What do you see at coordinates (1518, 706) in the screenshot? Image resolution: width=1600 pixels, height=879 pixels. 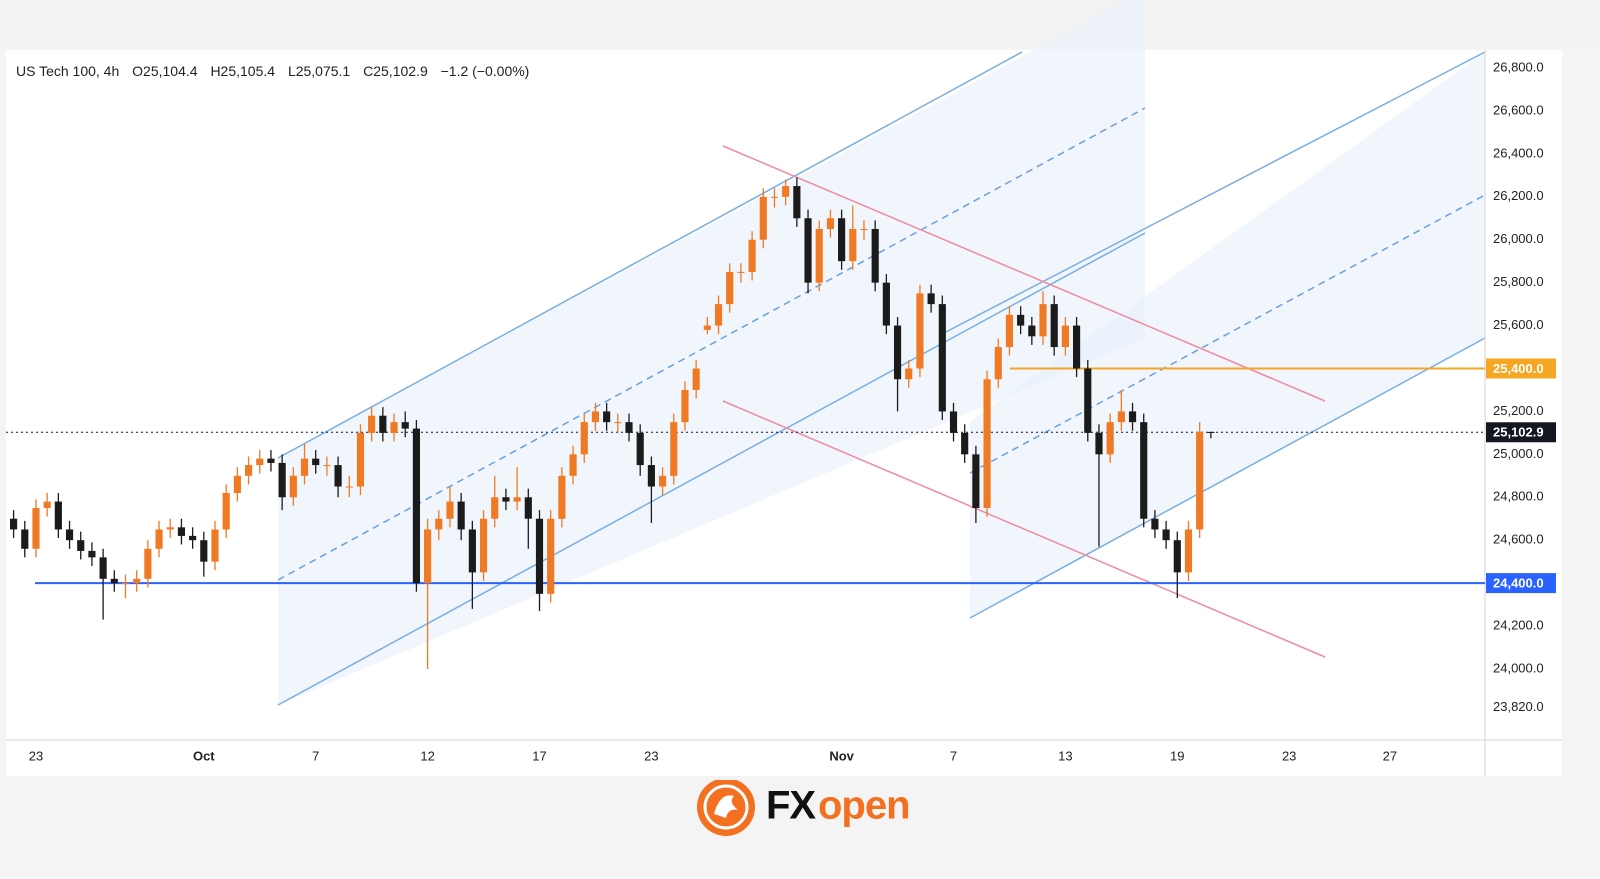 I see `y-tick-label: 23,820.0` at bounding box center [1518, 706].